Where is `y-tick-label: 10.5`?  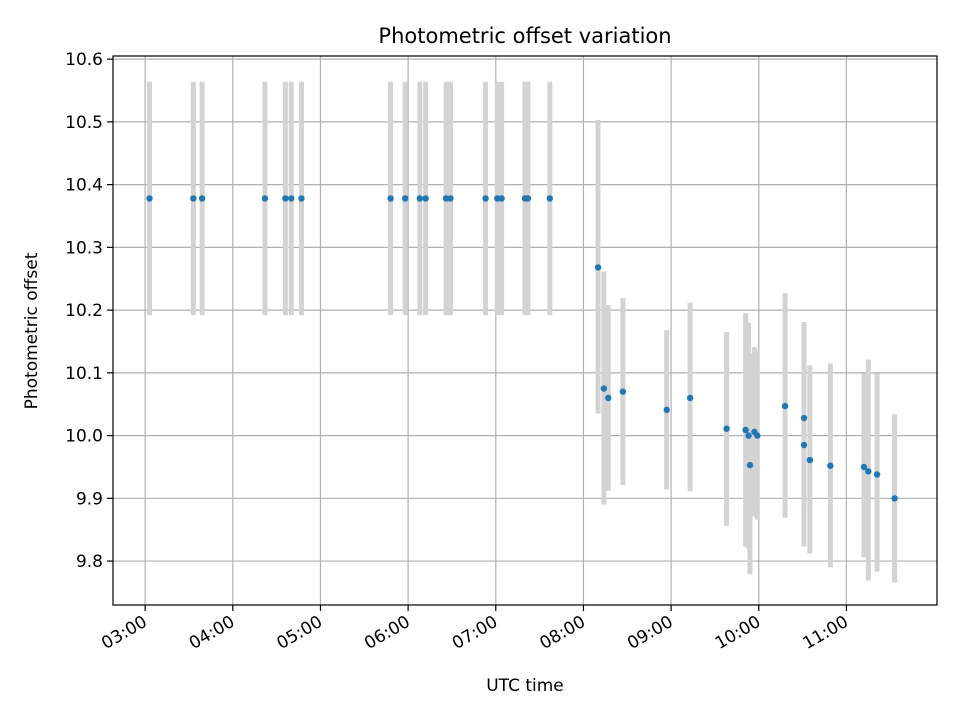 y-tick-label: 10.5 is located at coordinates (84, 123).